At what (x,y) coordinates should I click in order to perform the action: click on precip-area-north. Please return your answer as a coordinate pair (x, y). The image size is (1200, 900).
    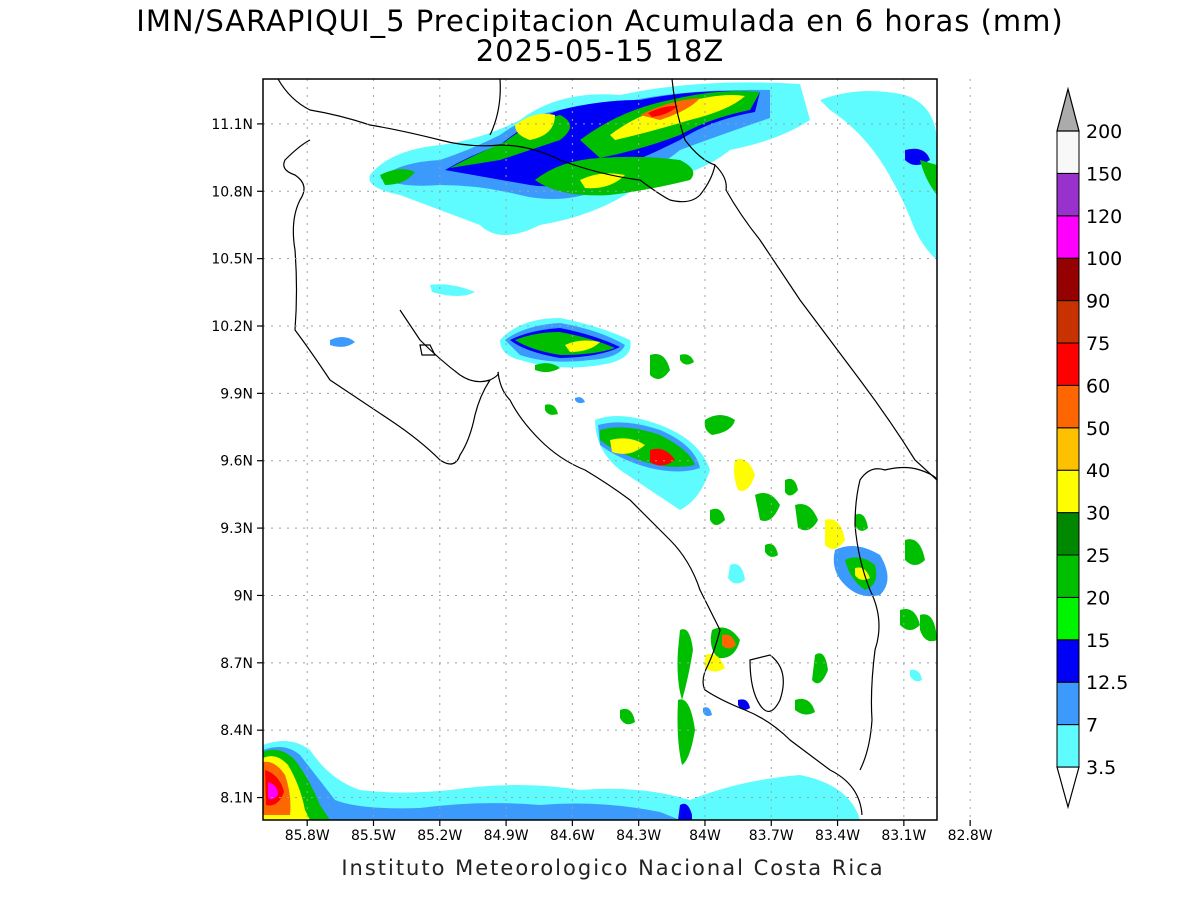
    Looking at the image, I should click on (653, 171).